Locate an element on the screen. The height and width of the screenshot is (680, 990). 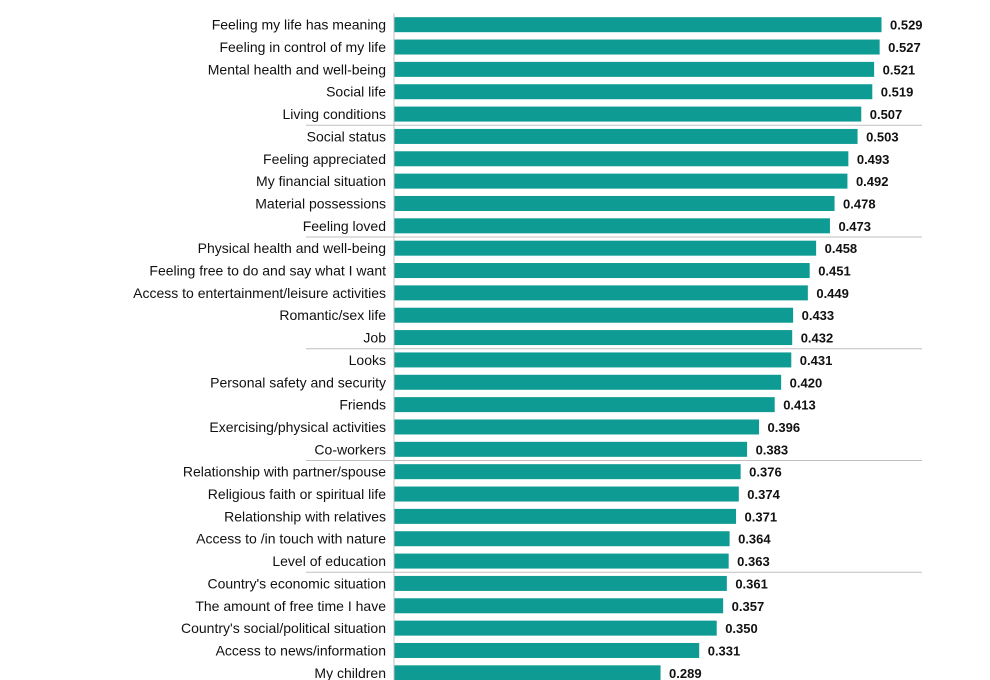
value-label: 0.376 is located at coordinates (765, 472).